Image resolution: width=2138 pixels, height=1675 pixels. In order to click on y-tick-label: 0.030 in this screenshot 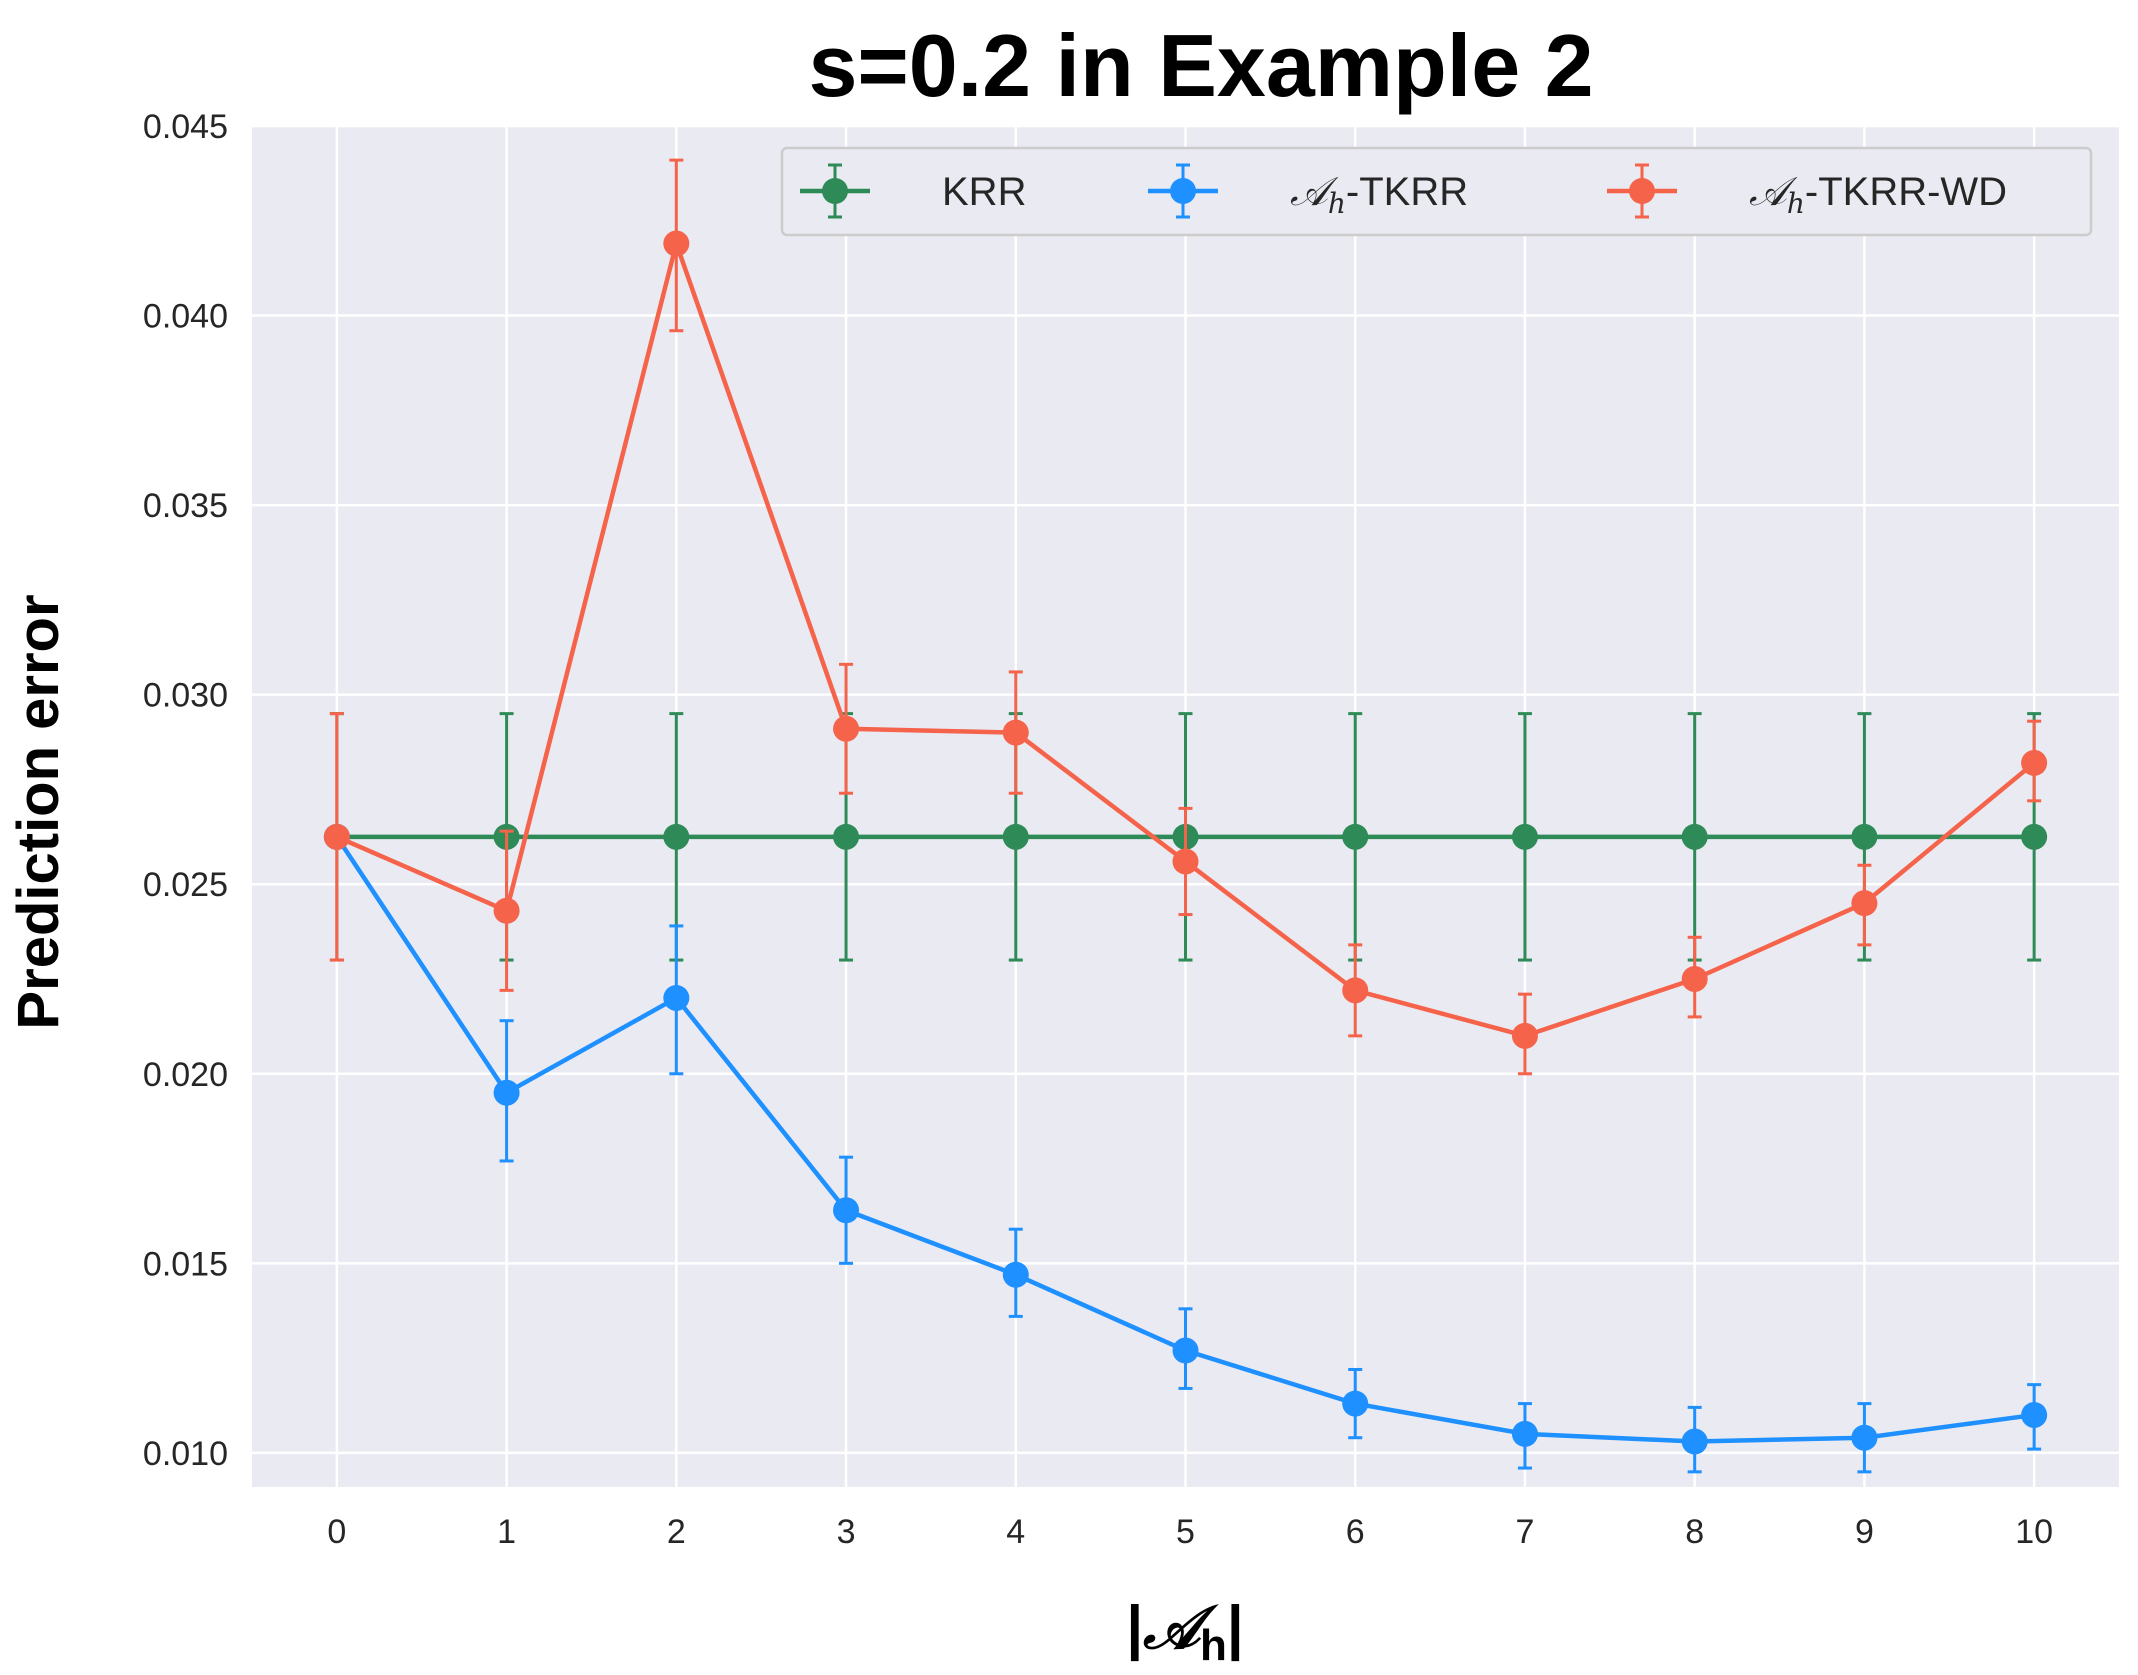, I will do `click(185, 696)`.